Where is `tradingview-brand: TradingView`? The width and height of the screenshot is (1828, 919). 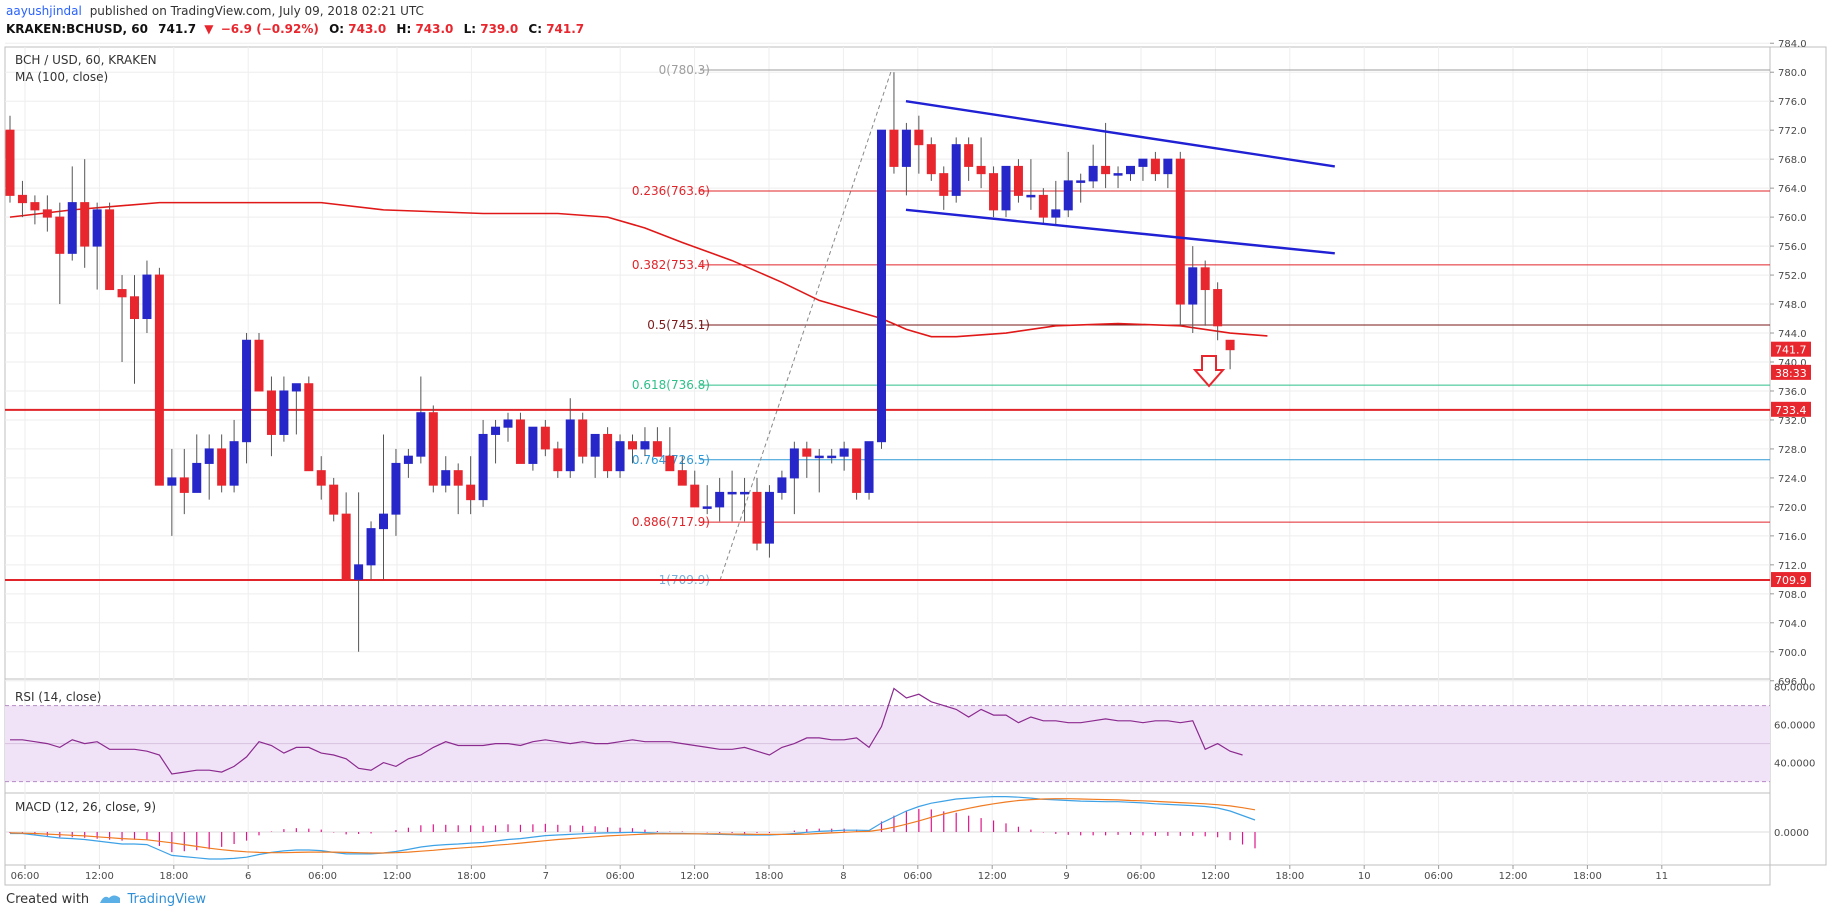
tradingview-brand: TradingView is located at coordinates (166, 899).